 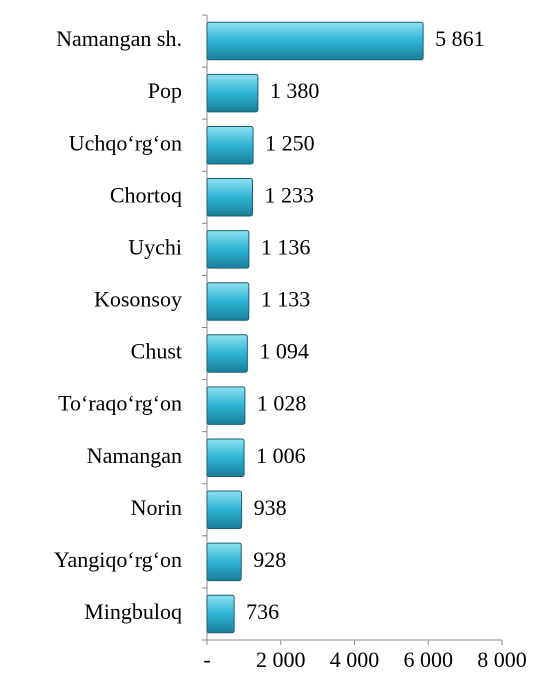 I want to click on value-label: 1 250, so click(x=290, y=142).